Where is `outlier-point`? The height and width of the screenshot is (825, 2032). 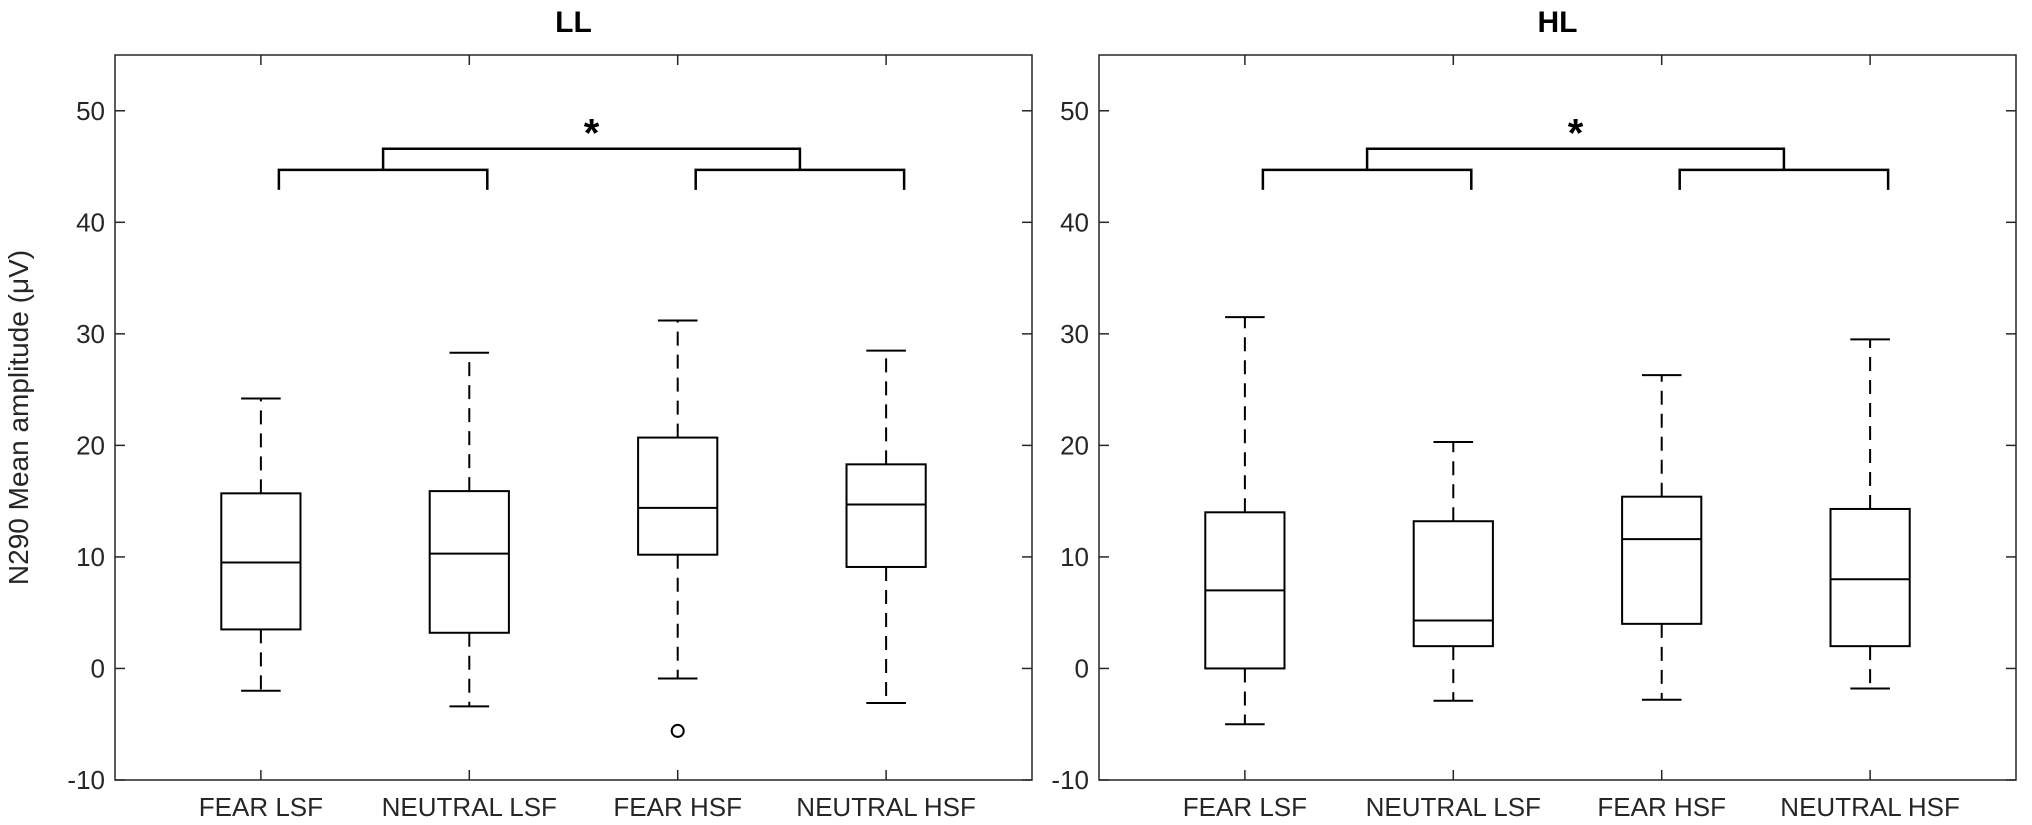
outlier-point is located at coordinates (677, 730).